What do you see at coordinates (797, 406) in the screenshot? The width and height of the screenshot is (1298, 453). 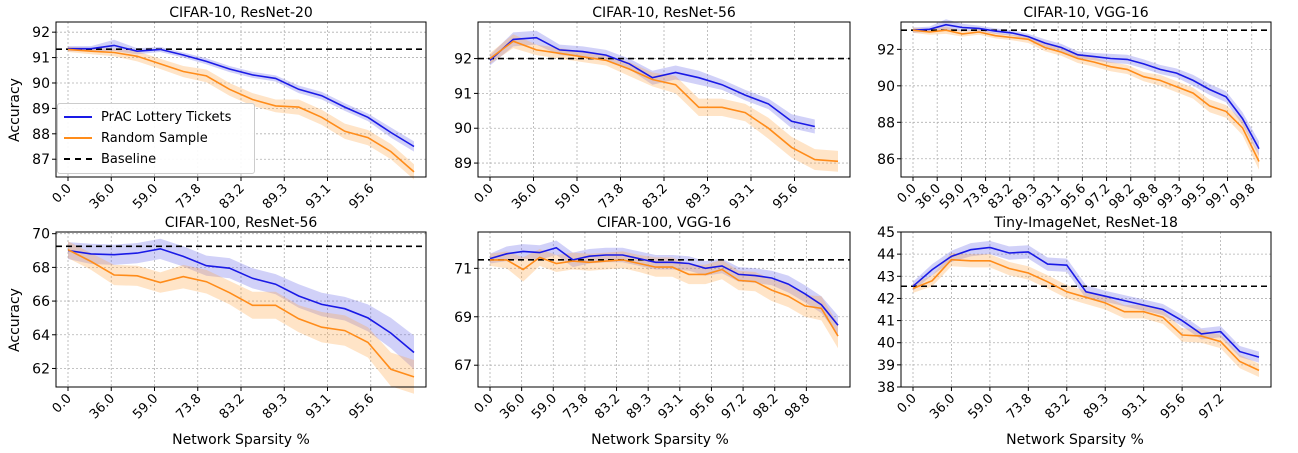 I see `x-tick-label: 98.8` at bounding box center [797, 406].